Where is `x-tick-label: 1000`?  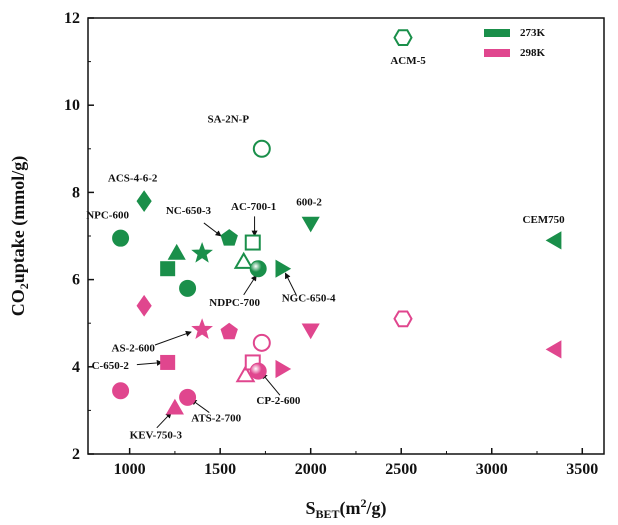
x-tick-label: 1000 is located at coordinates (130, 469).